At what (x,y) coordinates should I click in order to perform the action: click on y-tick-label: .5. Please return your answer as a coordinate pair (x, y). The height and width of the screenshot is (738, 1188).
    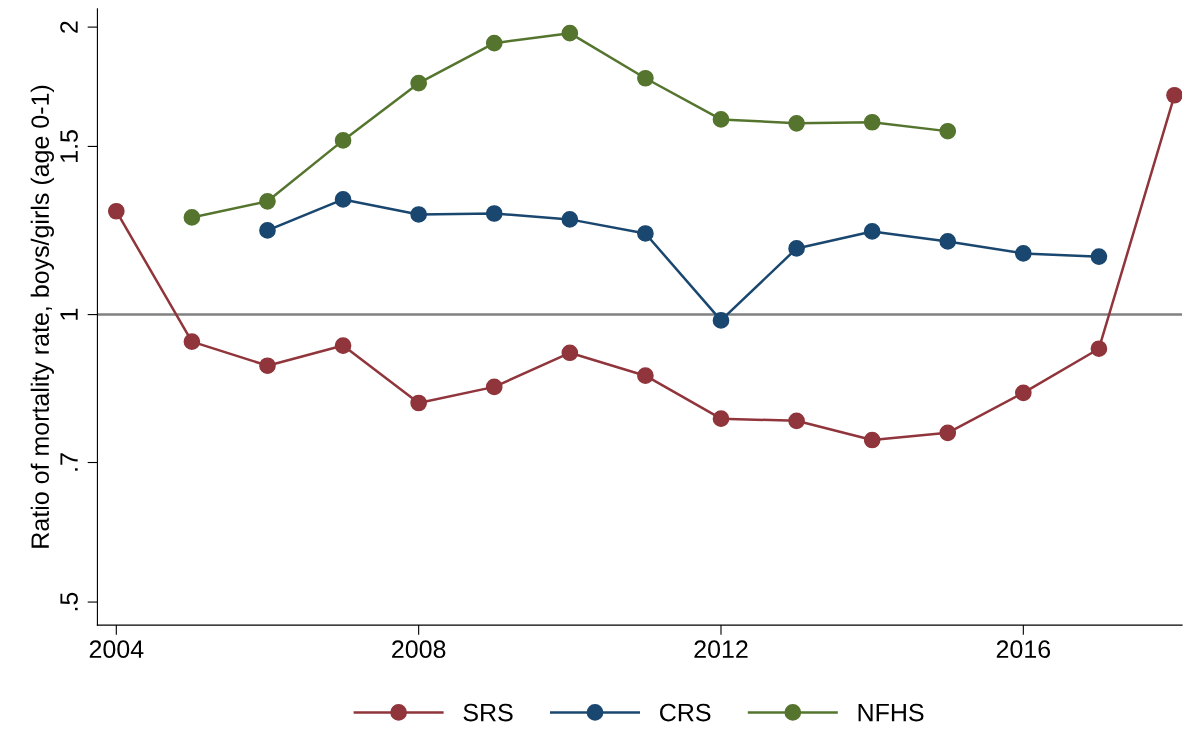
    Looking at the image, I should click on (69, 601).